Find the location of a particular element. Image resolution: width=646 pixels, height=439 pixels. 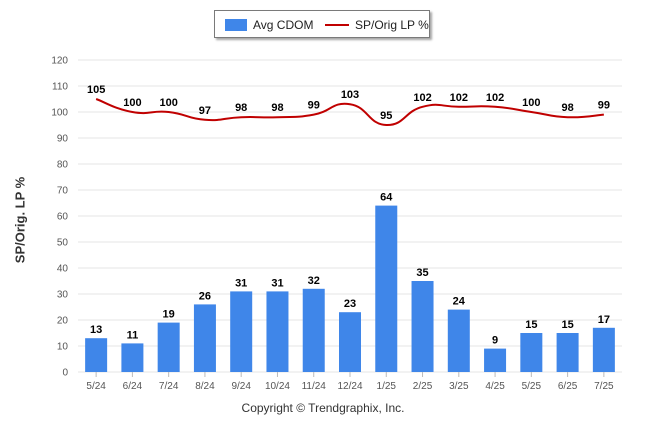

x-tick-label: 12/24 is located at coordinates (349, 386).